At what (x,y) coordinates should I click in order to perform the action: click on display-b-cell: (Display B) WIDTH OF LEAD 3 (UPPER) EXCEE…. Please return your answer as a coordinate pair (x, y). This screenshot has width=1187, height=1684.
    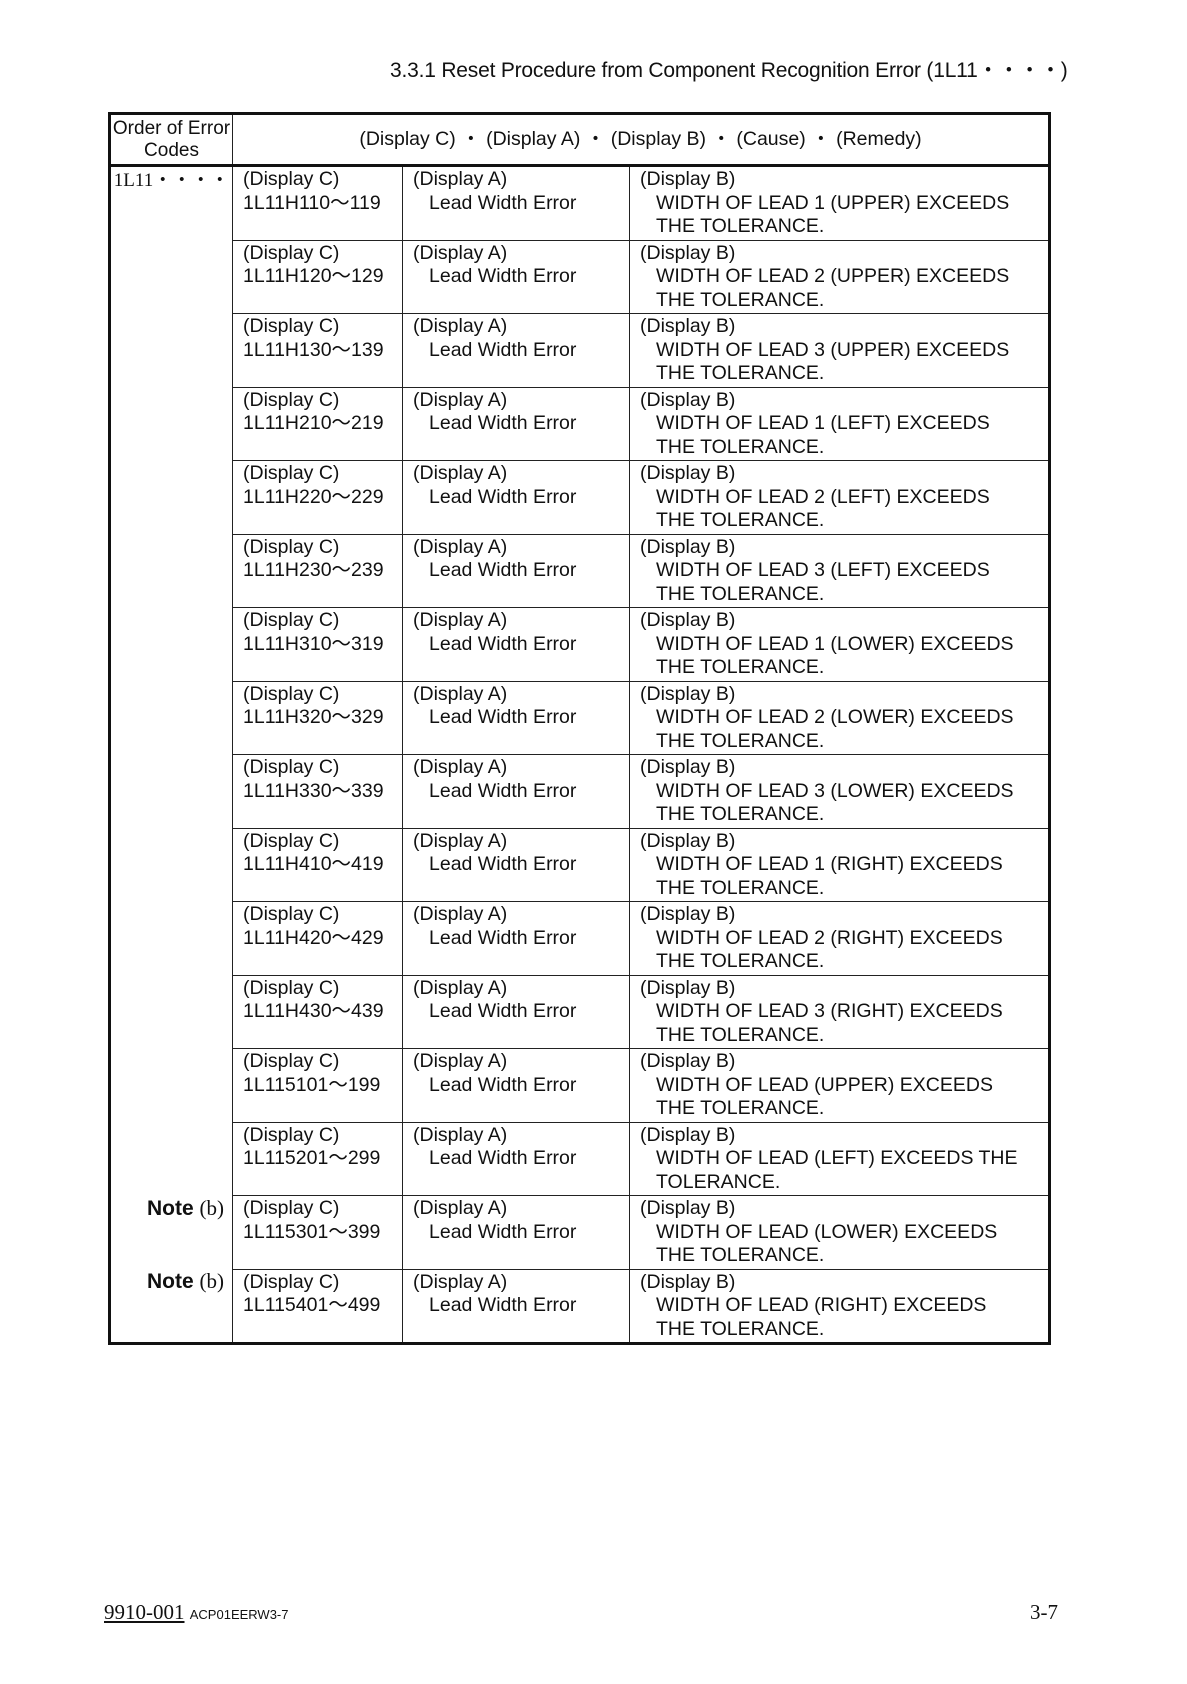
    Looking at the image, I should click on (839, 350).